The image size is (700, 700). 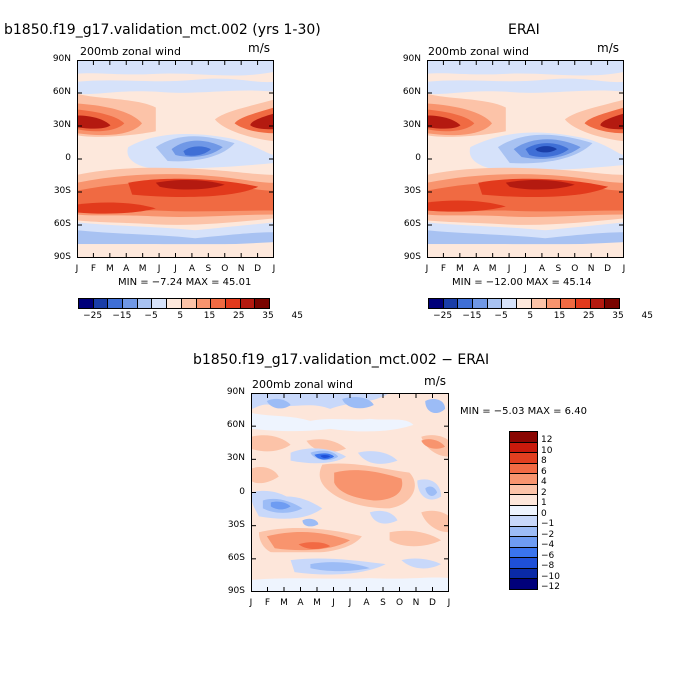 I want to click on lat-tick-label: 90S, so click(x=62, y=257).